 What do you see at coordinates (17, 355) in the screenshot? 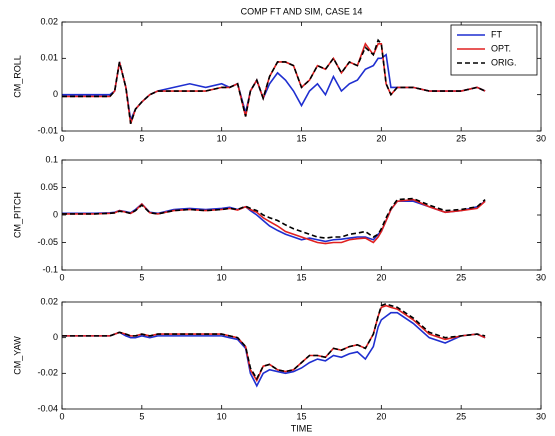
I see `y-axis-label: CM_YAW` at bounding box center [17, 355].